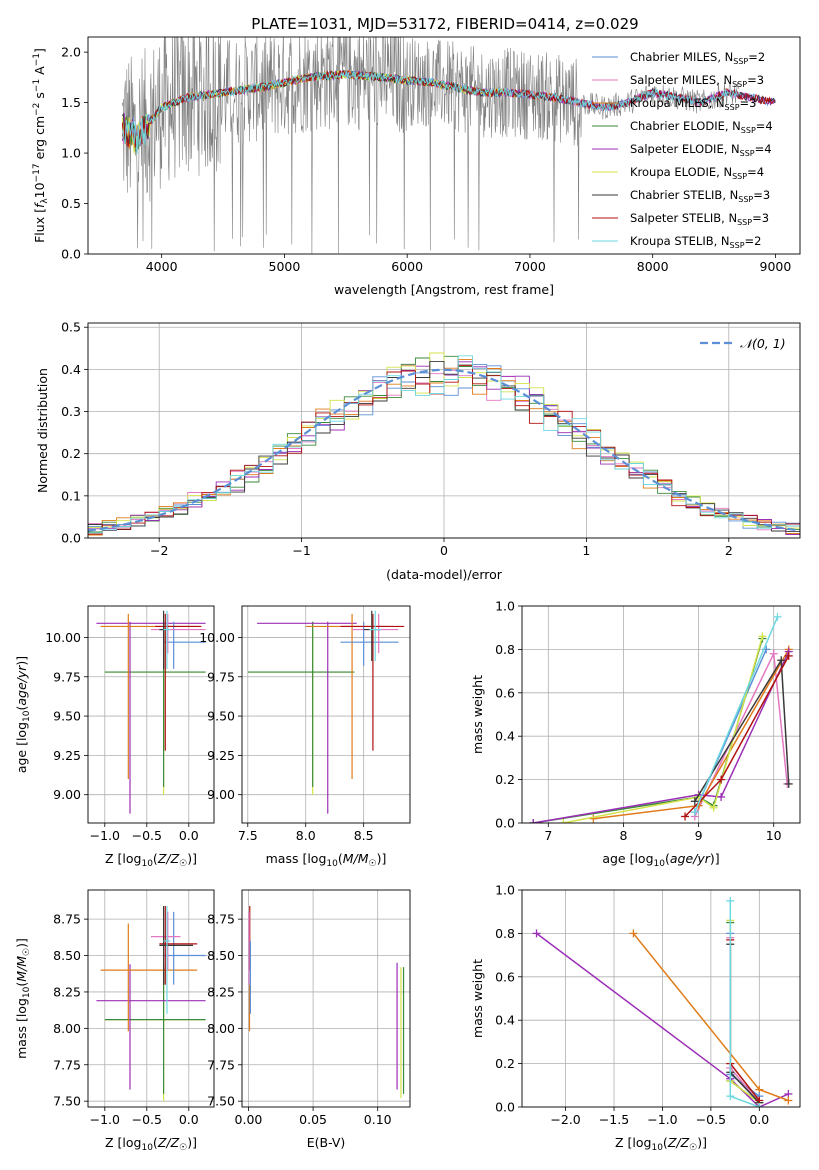 The height and width of the screenshot is (1170, 819). What do you see at coordinates (505, 606) in the screenshot?
I see `y-tick-label: 1.0` at bounding box center [505, 606].